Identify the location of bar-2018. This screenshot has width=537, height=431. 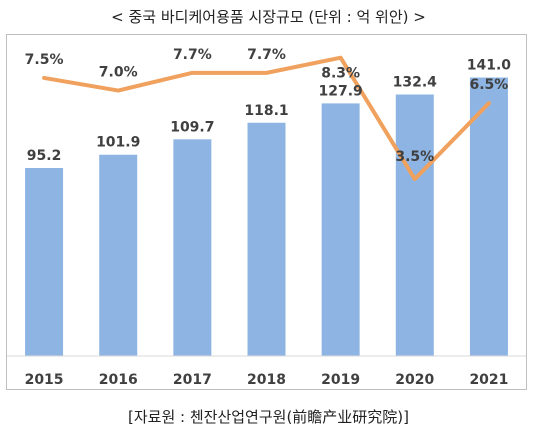
(266, 239).